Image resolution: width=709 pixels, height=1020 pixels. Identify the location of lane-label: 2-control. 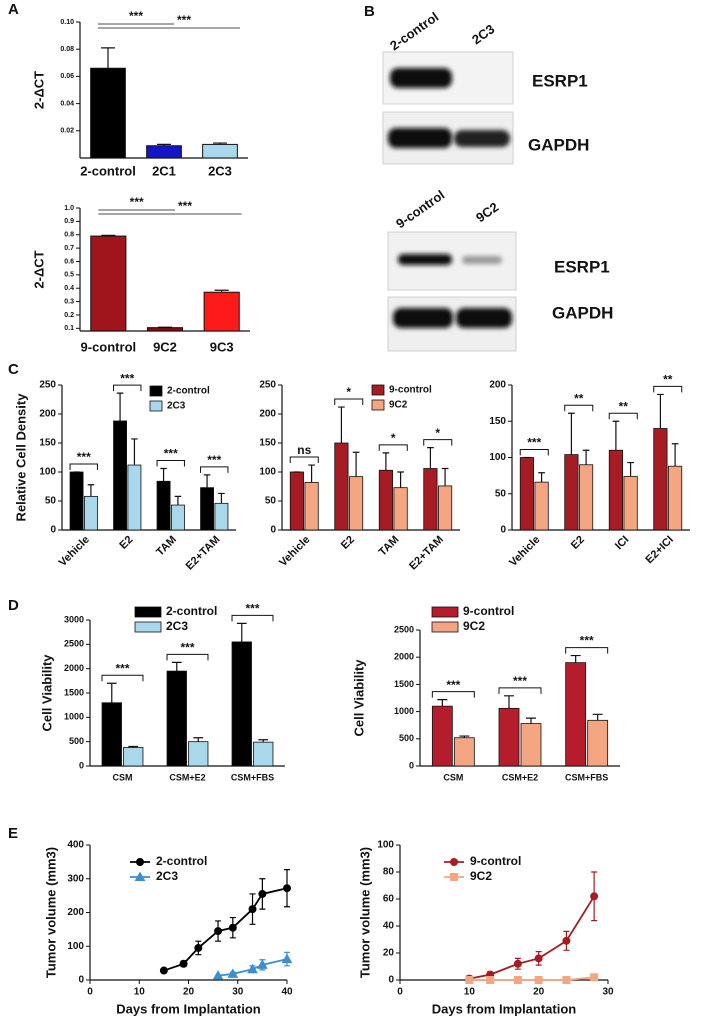
(414, 31).